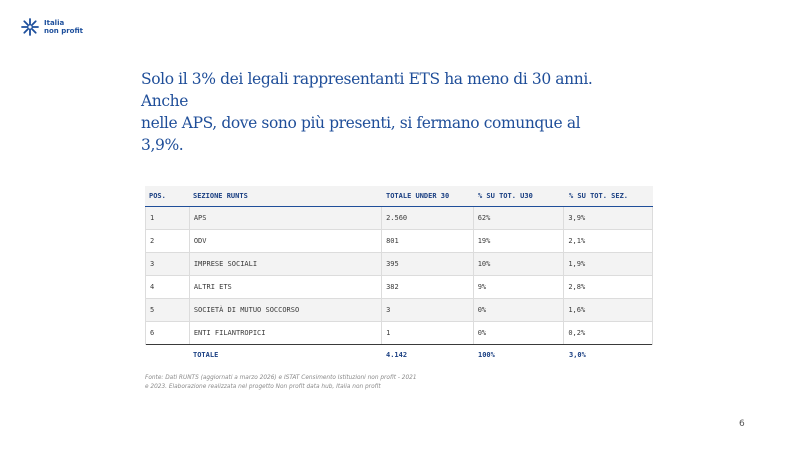  Describe the element at coordinates (428, 241) in the screenshot. I see `cell-total: 801` at that location.